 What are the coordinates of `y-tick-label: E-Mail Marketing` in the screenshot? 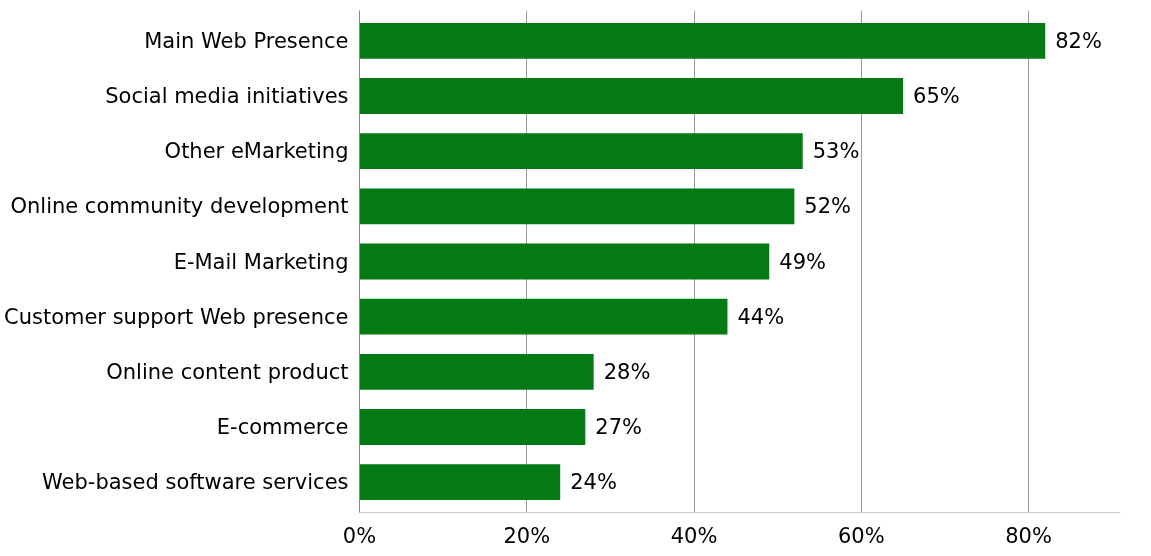 It's located at (261, 261).